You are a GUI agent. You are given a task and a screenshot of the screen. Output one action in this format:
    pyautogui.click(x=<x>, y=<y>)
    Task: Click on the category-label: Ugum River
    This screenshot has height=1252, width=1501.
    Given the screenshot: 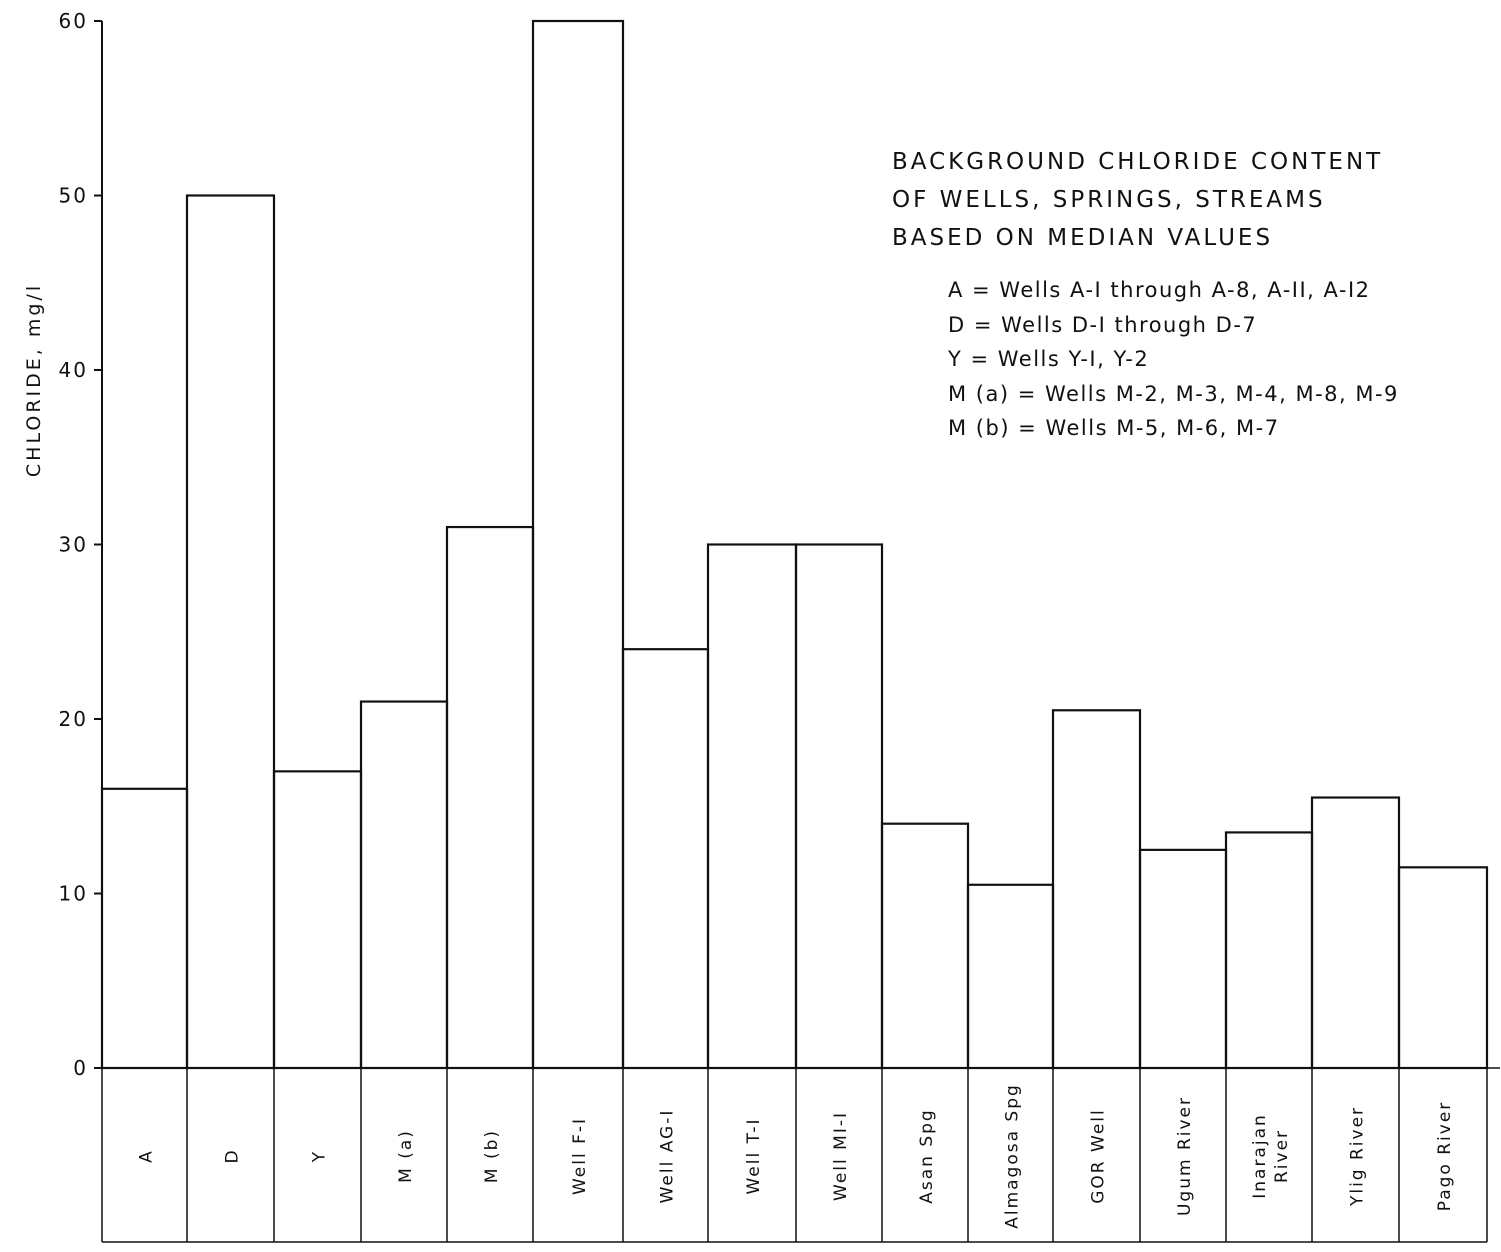 What is the action you would take?
    pyautogui.click(x=1185, y=1156)
    